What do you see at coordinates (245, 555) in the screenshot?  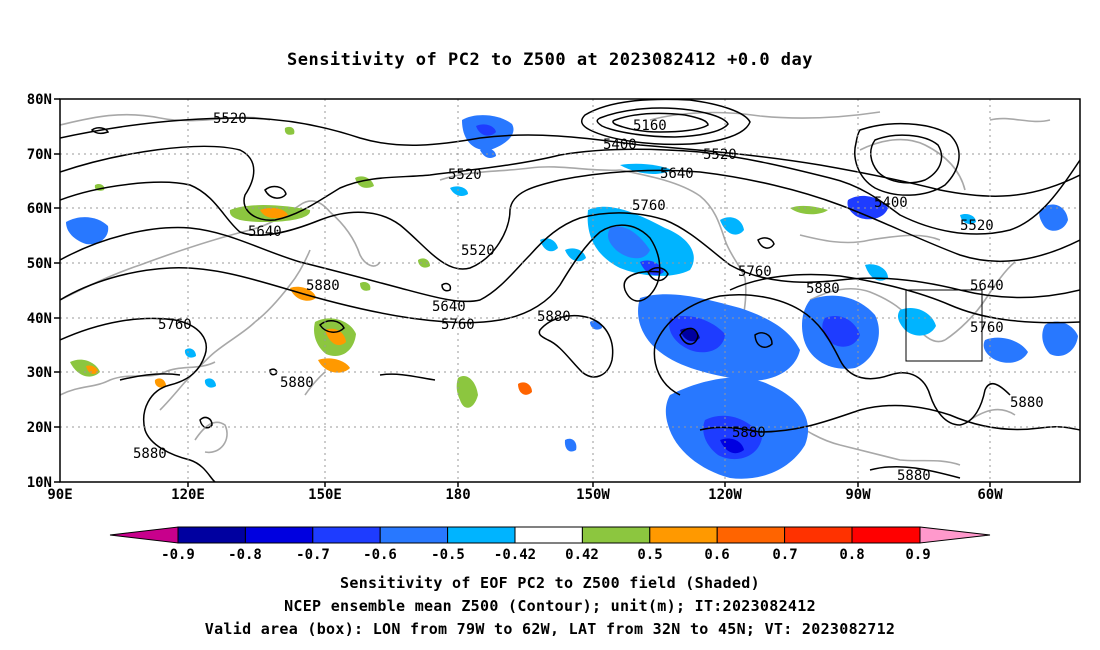 I see `colorbar-label: -0.8` at bounding box center [245, 555].